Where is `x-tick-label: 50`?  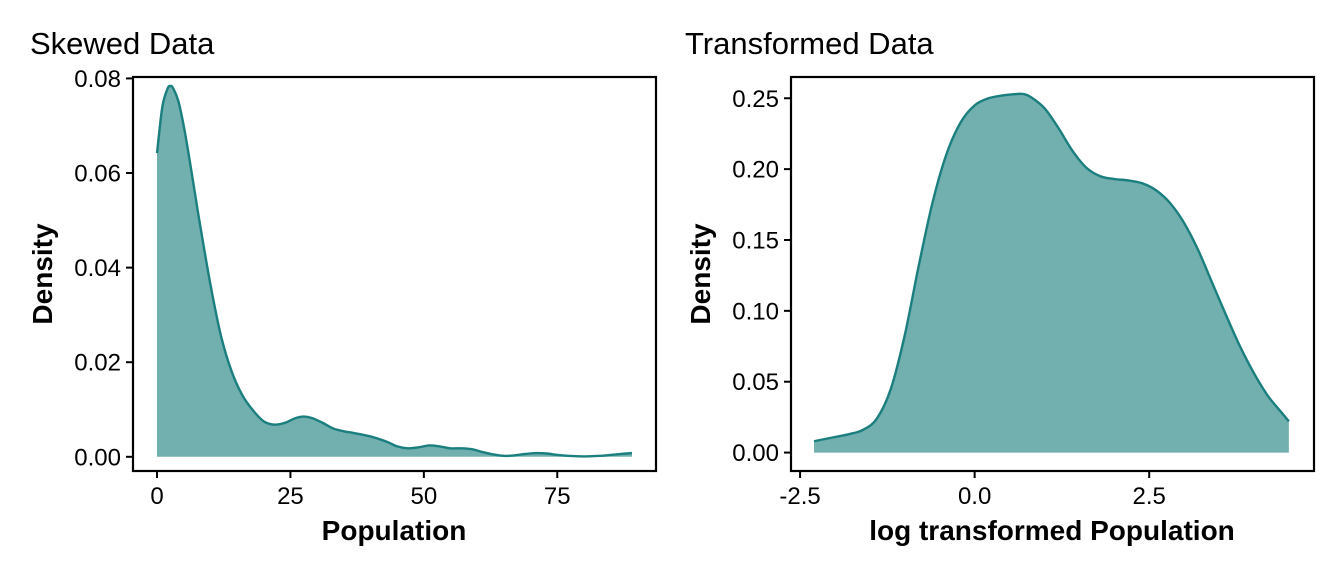 x-tick-label: 50 is located at coordinates (424, 496).